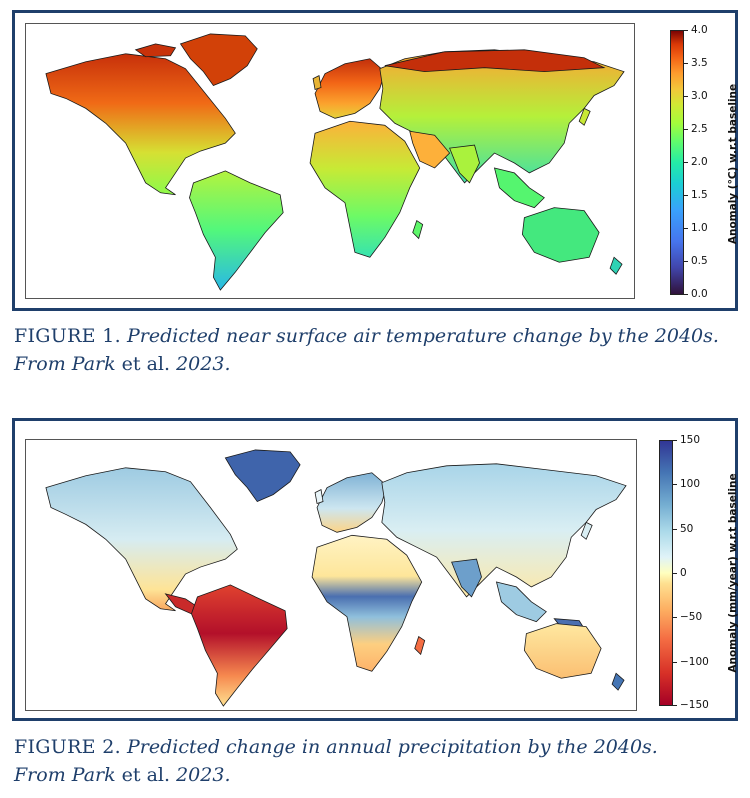 The height and width of the screenshot is (798, 750). I want to click on cbar2-tick-minus-150: −150, so click(694, 705).